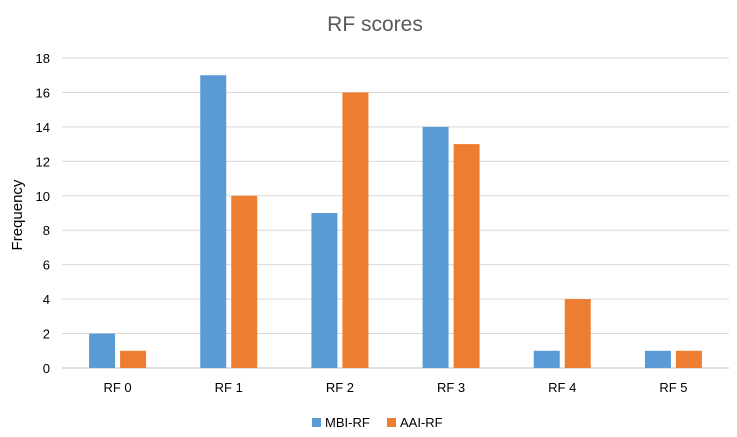  What do you see at coordinates (43, 196) in the screenshot?
I see `y-tick-label: 10` at bounding box center [43, 196].